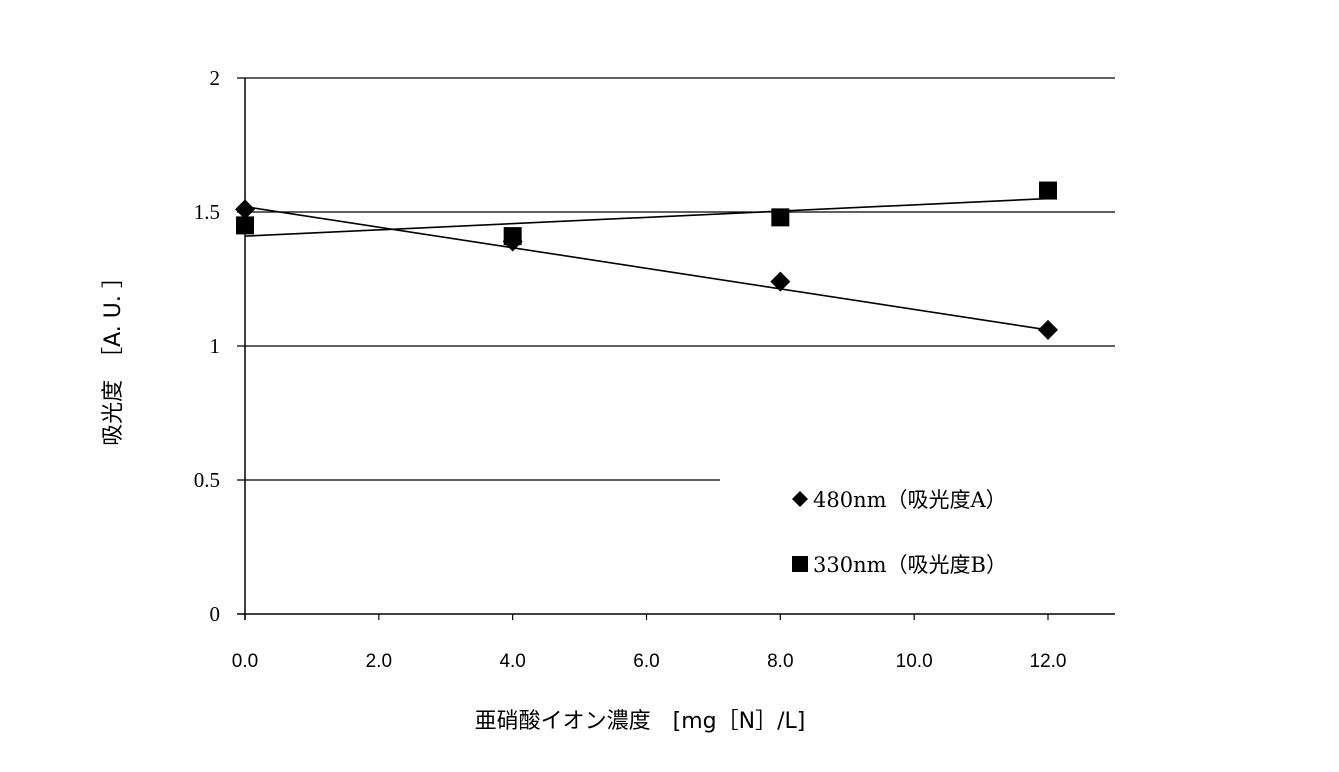 This screenshot has height=772, width=1339. Describe the element at coordinates (640, 721) in the screenshot. I see `x-axis-title: 亜硝酸イオン濃度 [mg［N］/L]` at that location.